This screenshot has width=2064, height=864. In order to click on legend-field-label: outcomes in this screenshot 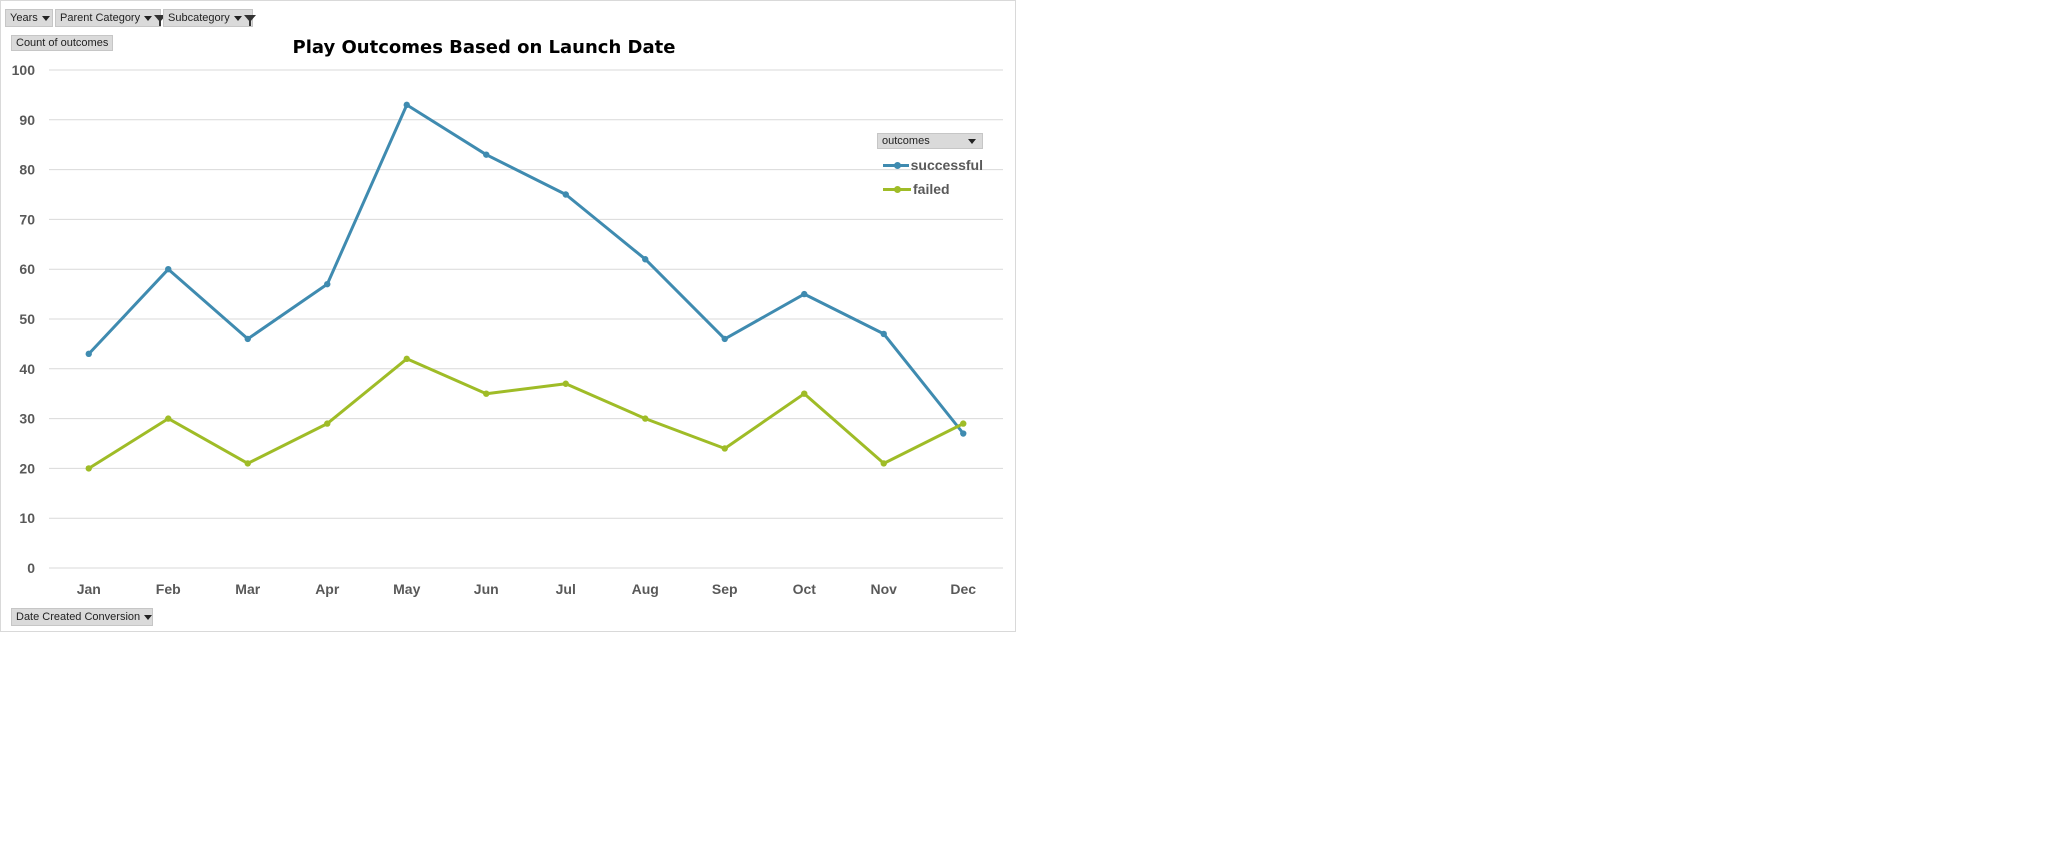, I will do `click(906, 141)`.